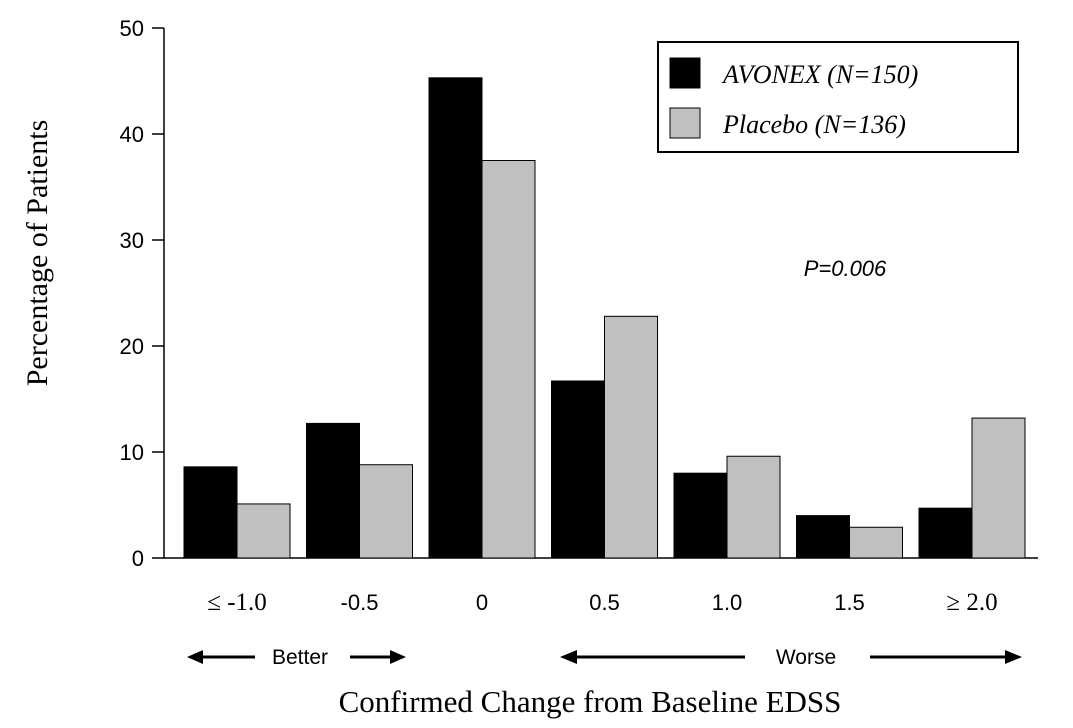 This screenshot has width=1073, height=728. Describe the element at coordinates (819, 74) in the screenshot. I see `legend-label-avonex: AVONEX (N=150)` at that location.